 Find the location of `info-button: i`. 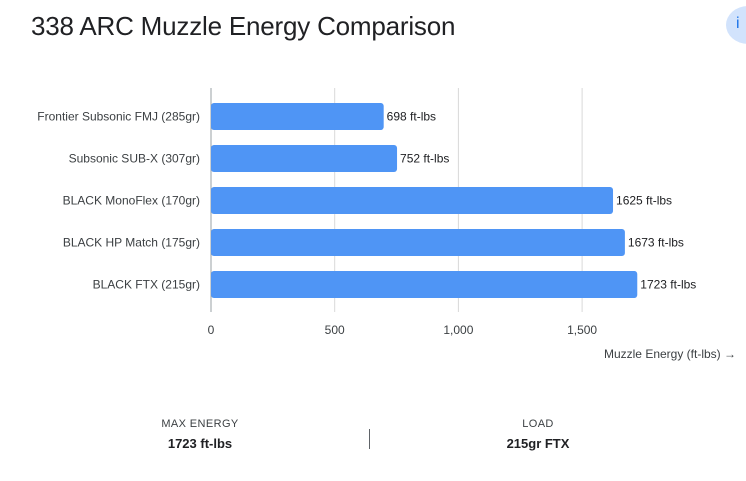

info-button: i is located at coordinates (736, 25).